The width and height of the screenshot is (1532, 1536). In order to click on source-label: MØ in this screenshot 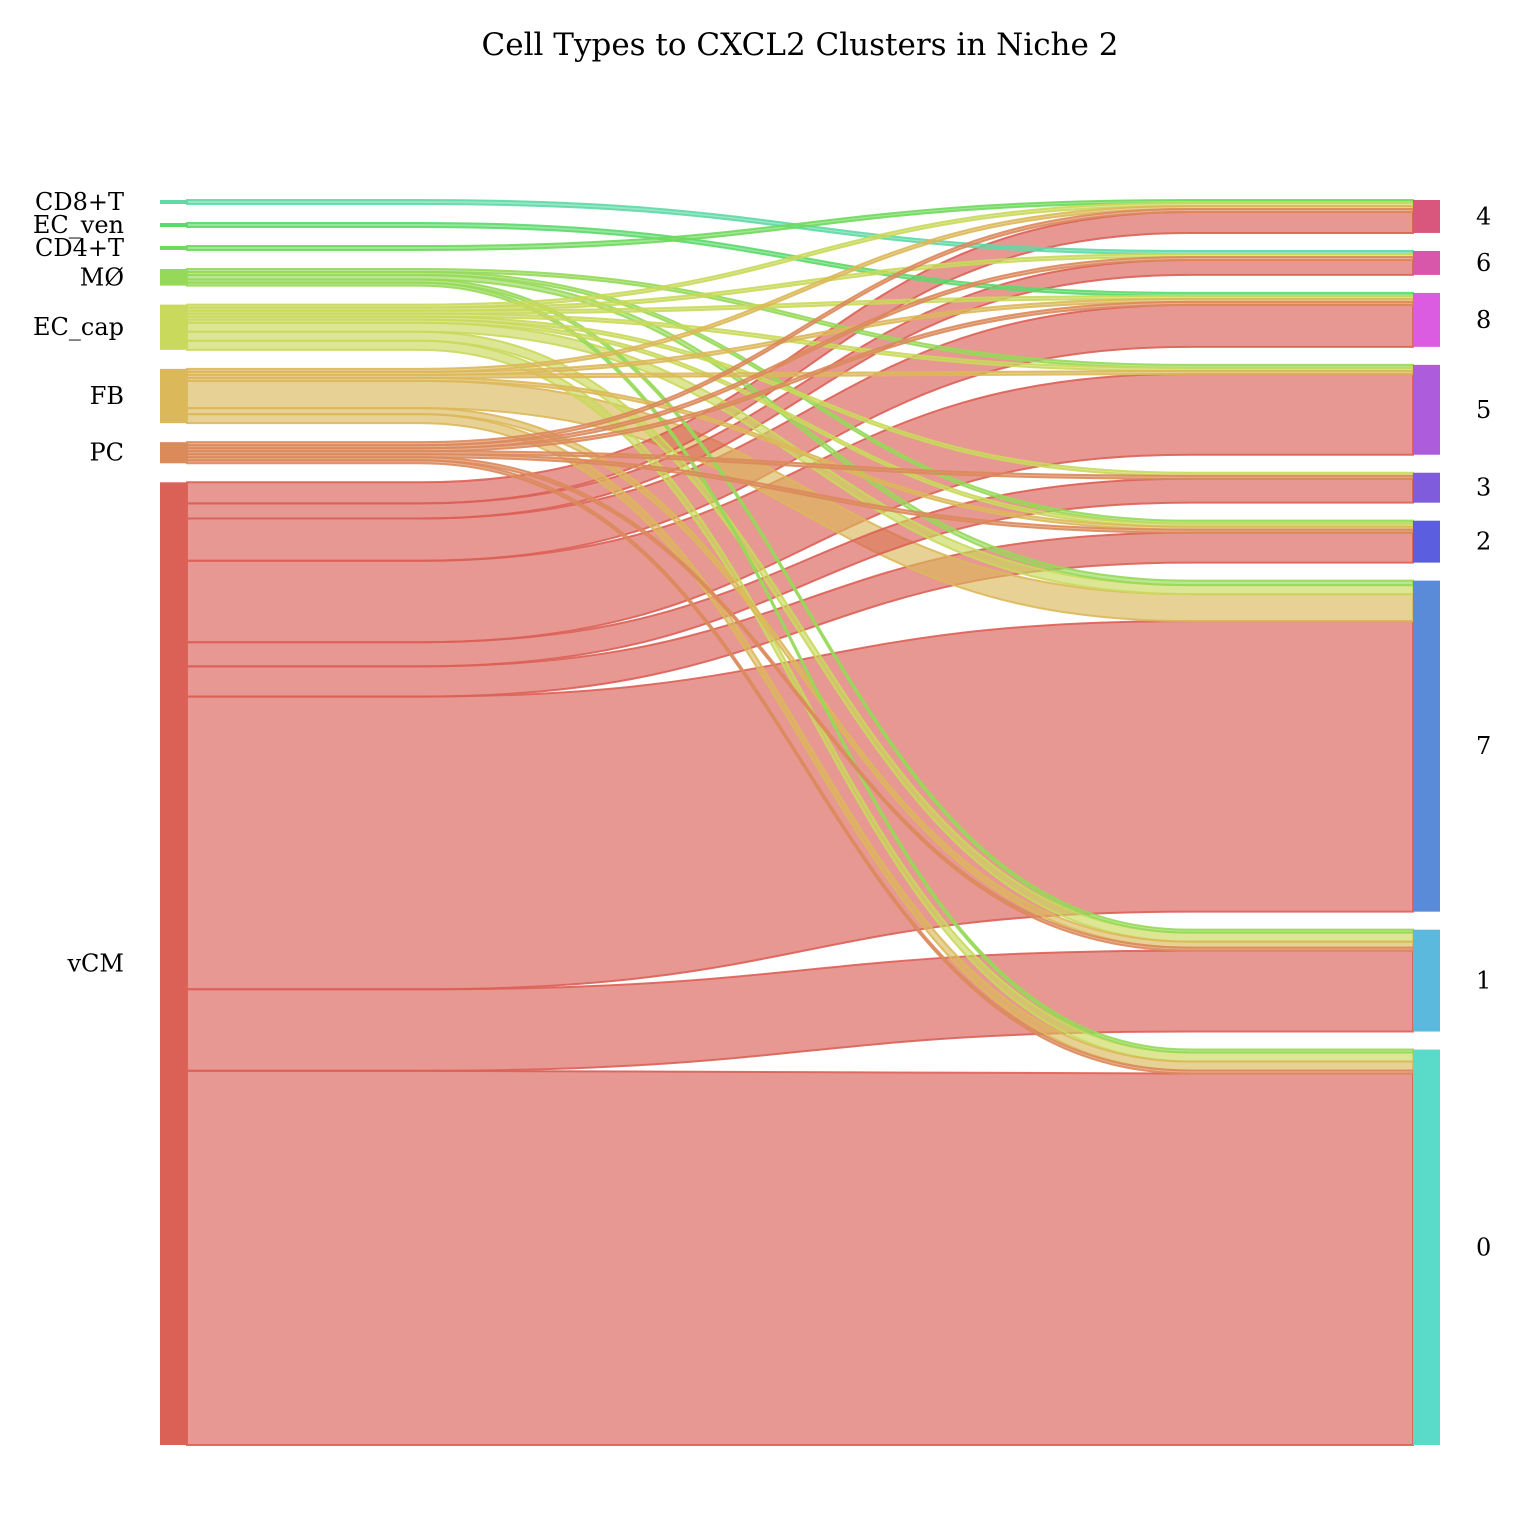, I will do `click(102, 277)`.